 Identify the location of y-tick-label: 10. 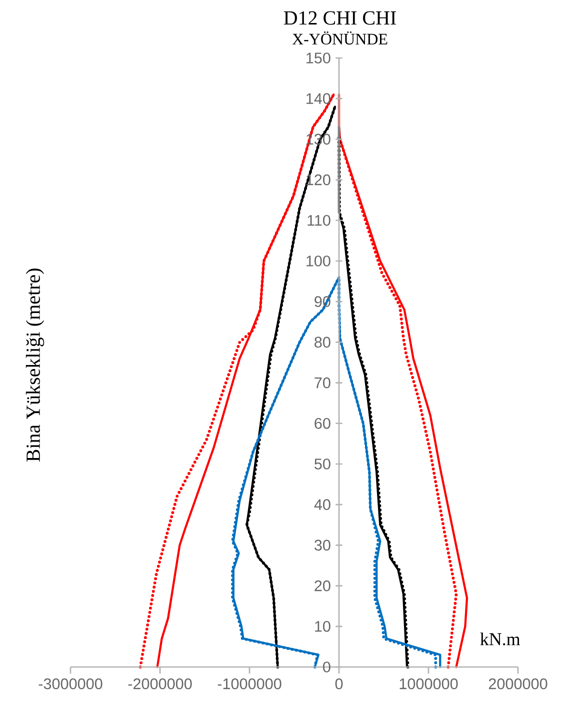
(322, 626).